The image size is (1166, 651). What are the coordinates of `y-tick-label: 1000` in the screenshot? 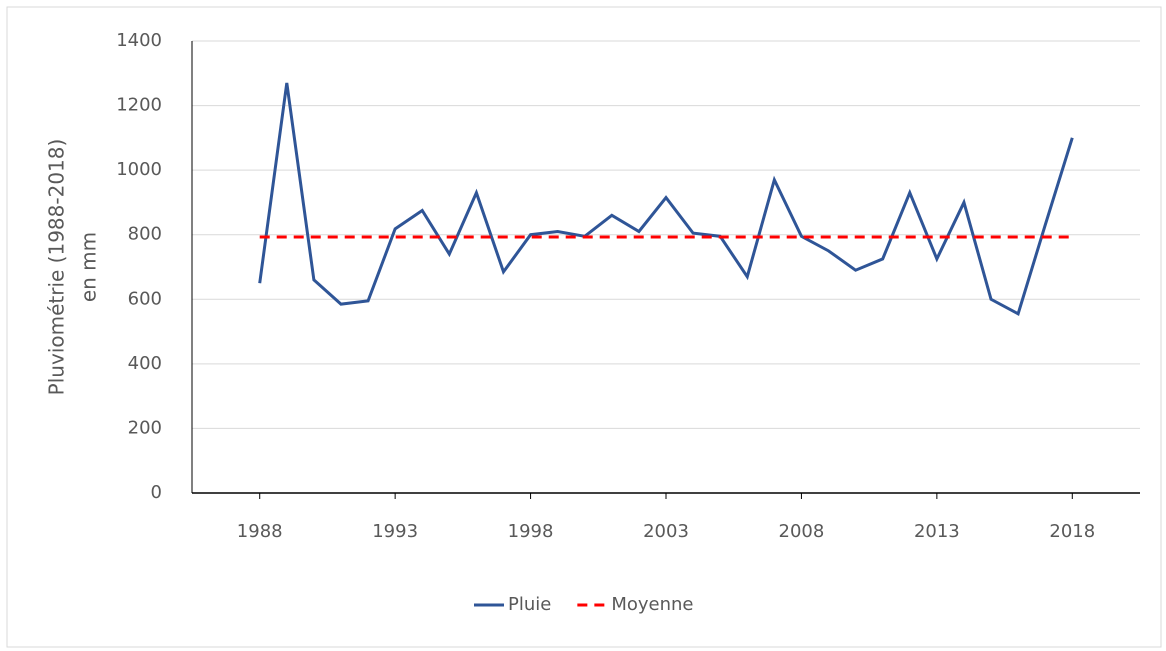 It's located at (139, 169).